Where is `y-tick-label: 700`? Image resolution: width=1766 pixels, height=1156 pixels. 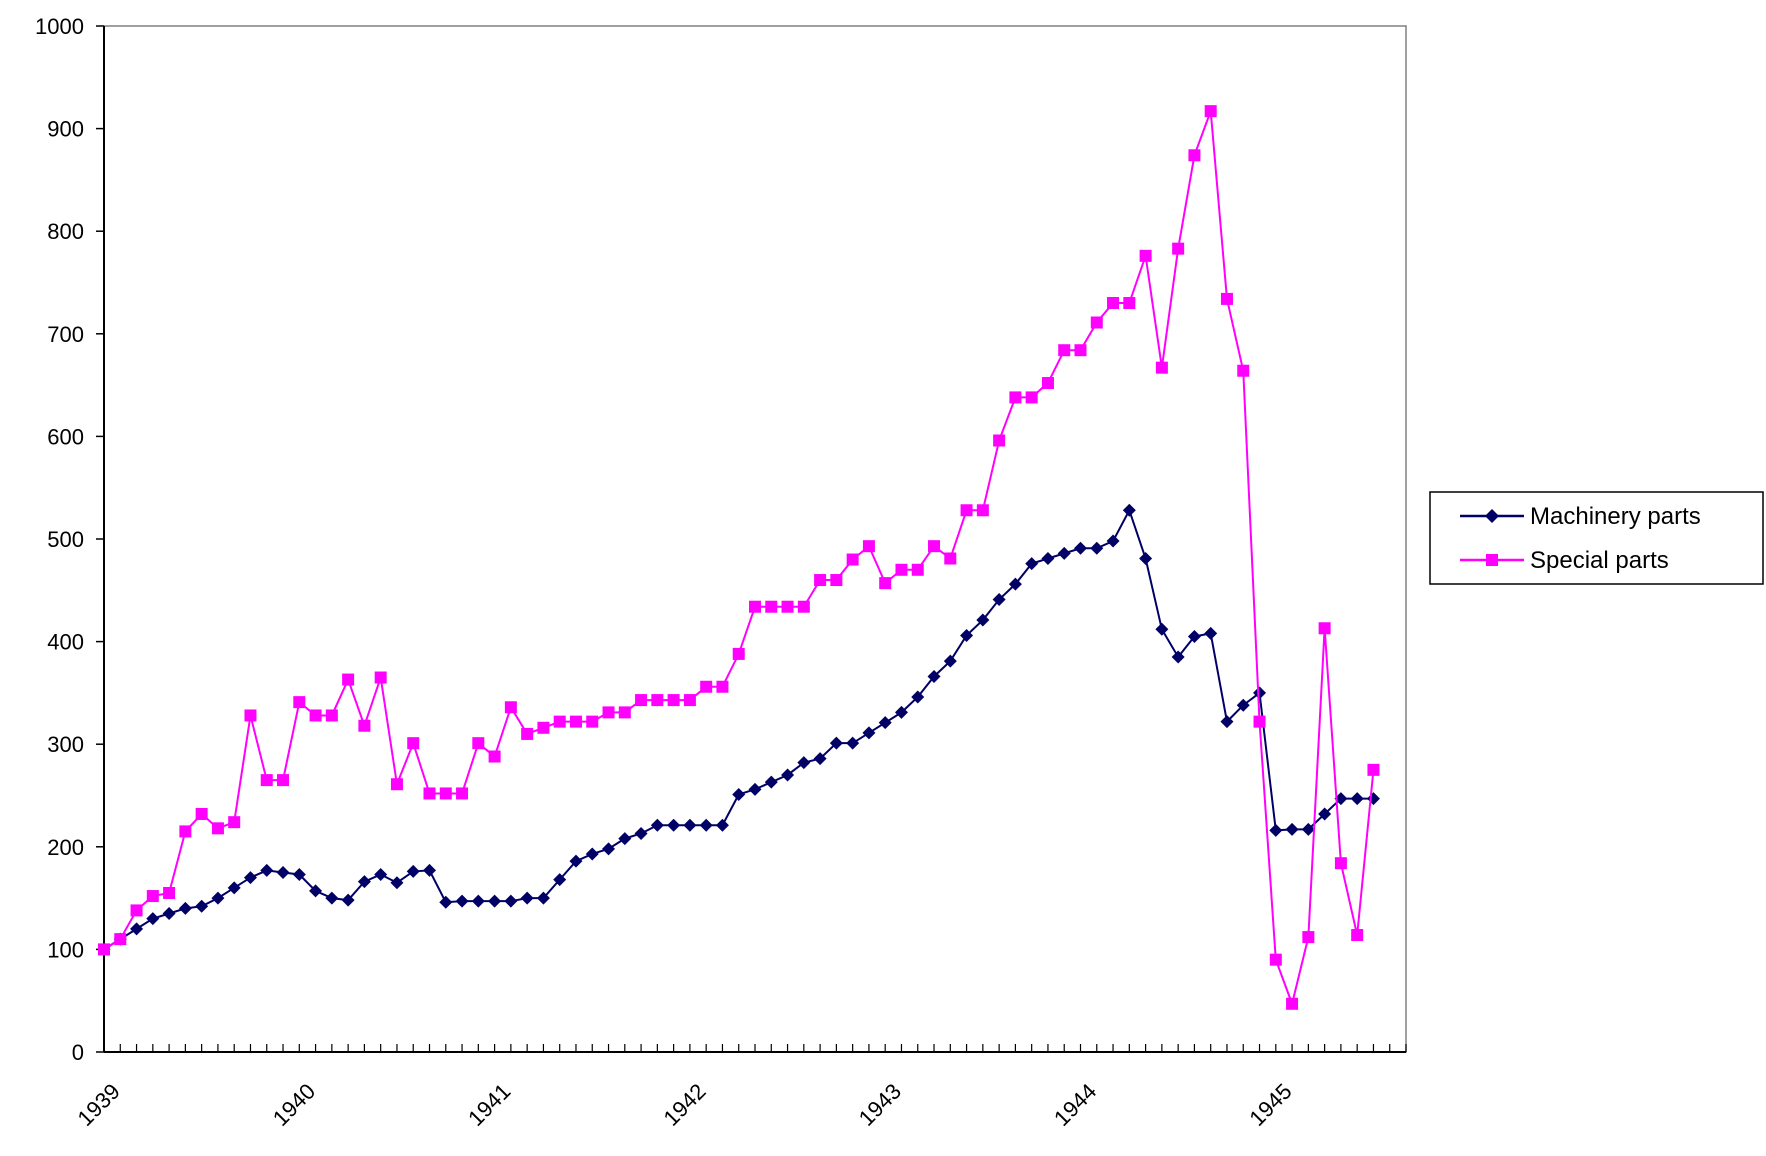 y-tick-label: 700 is located at coordinates (65, 334).